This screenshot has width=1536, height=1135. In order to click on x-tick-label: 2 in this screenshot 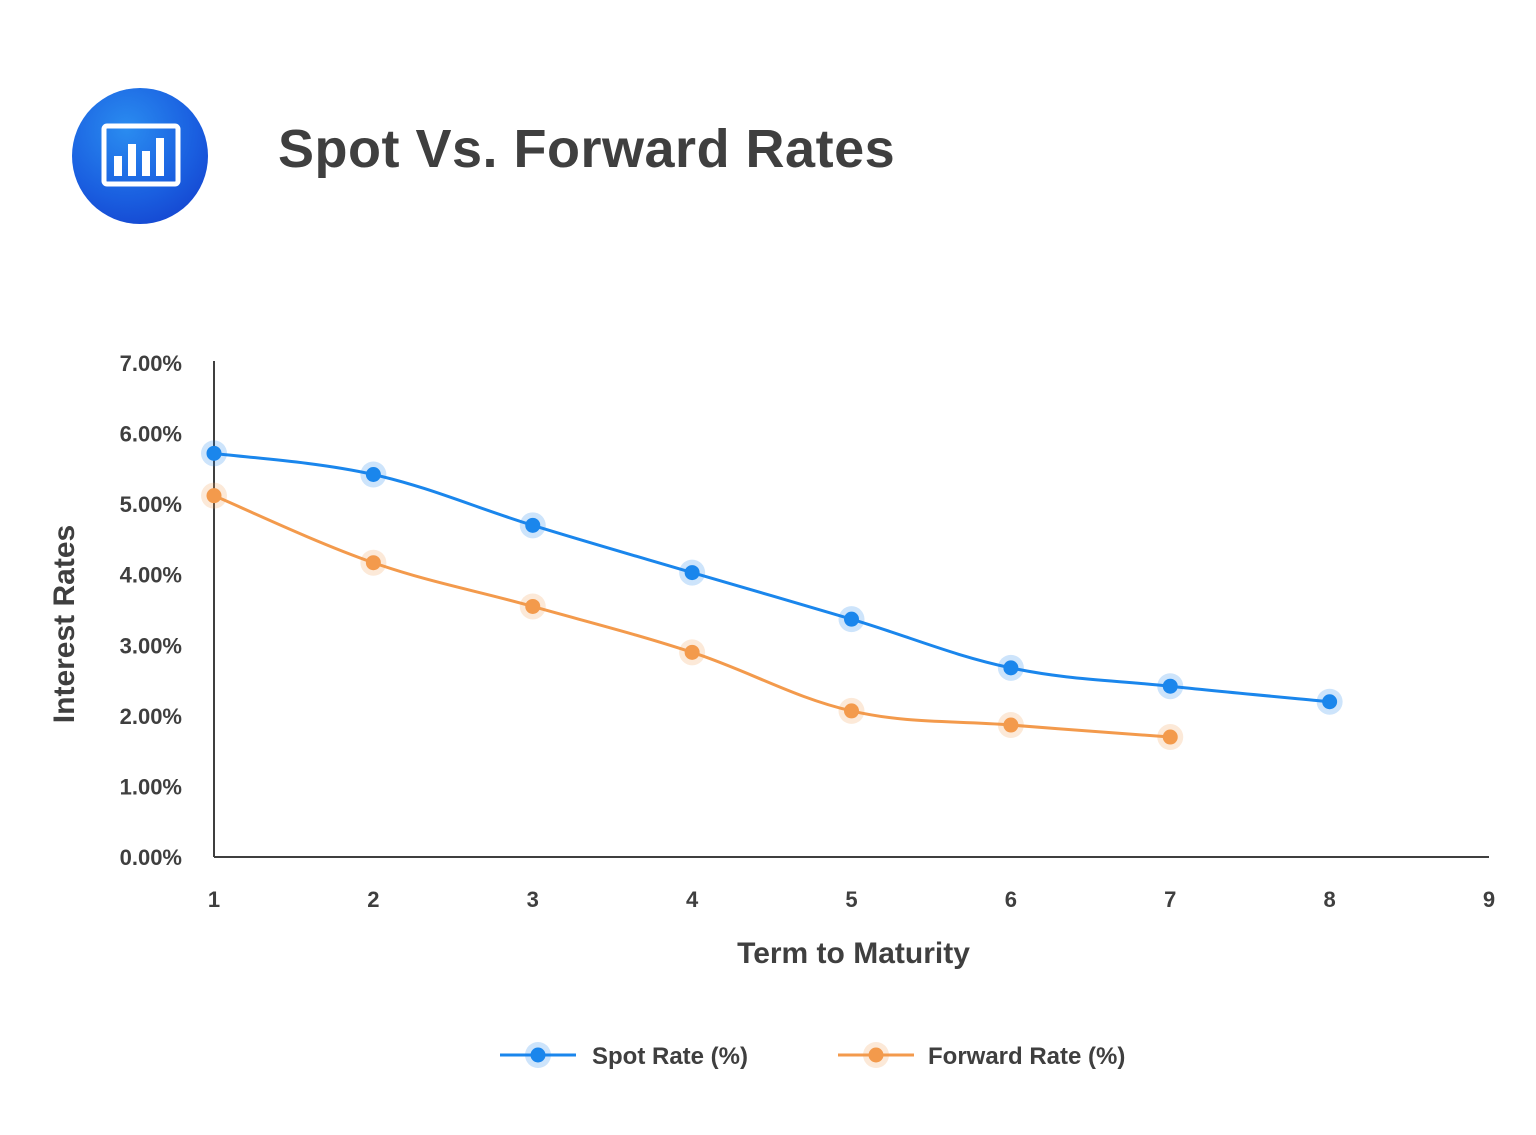, I will do `click(373, 899)`.